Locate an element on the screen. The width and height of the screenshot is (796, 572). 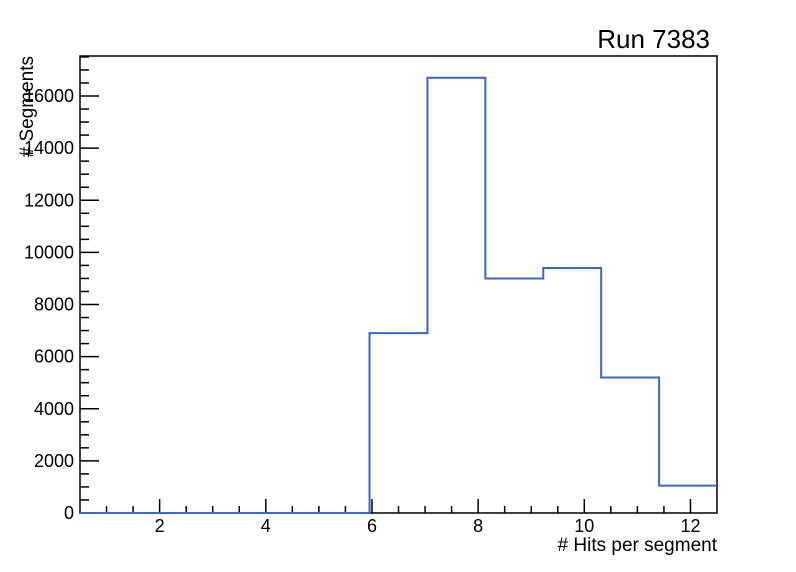
x-tick-label: 12 is located at coordinates (690, 526).